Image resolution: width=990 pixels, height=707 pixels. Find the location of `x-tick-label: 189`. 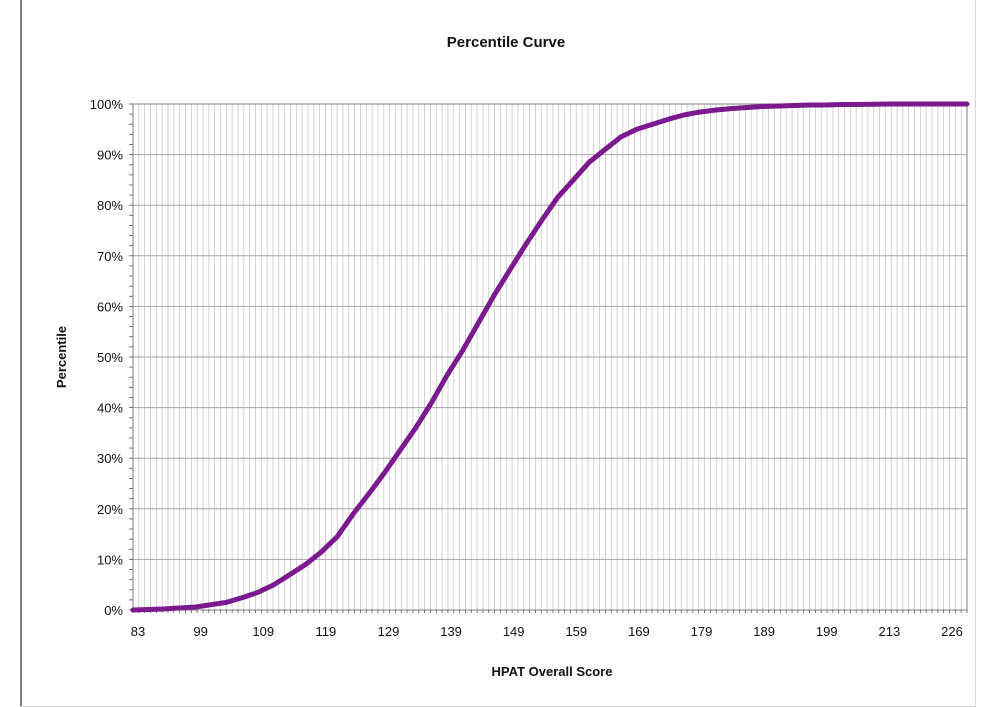

x-tick-label: 189 is located at coordinates (764, 631).